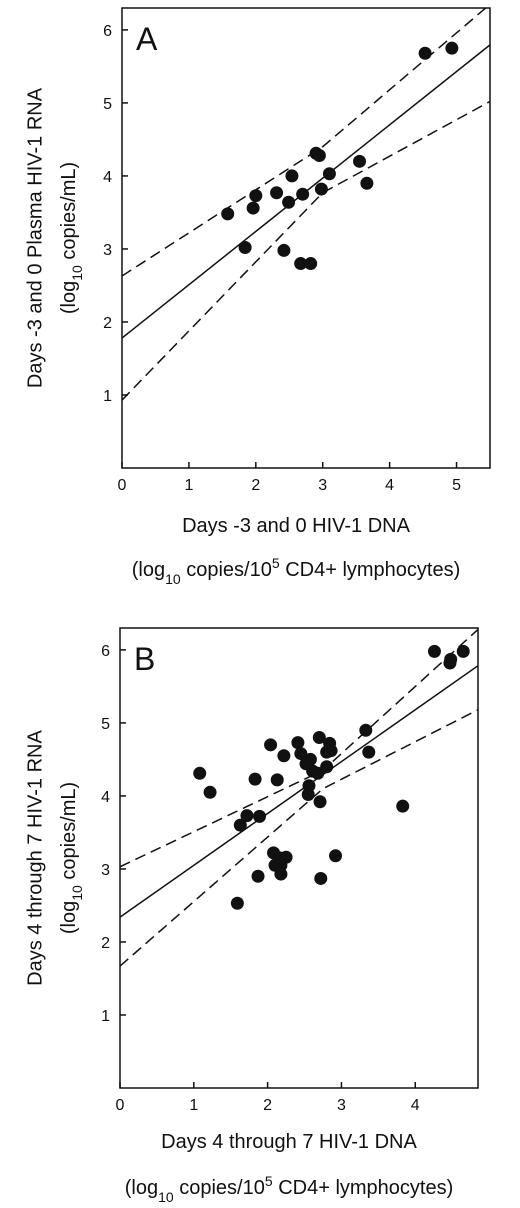 This screenshot has width=520, height=1208. I want to click on panel-a-xlabel-line1: Days -3 and 0 HIV-1 DNA, so click(296, 526).